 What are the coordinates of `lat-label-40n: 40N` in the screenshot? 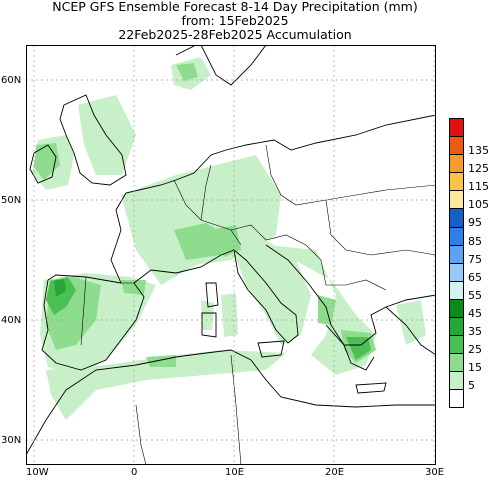 It's located at (11, 320).